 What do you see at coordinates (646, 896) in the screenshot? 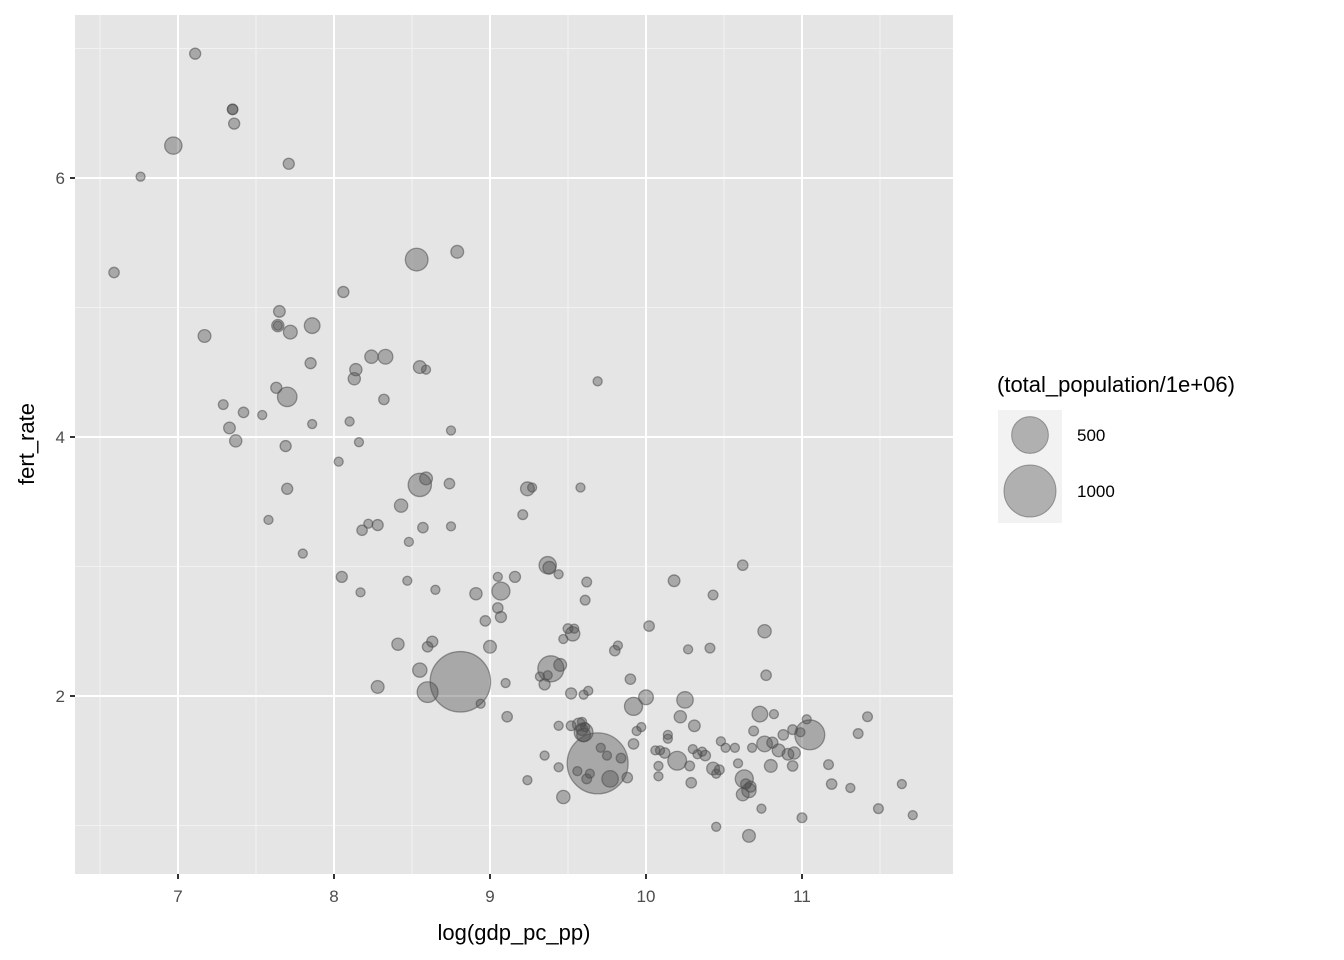
I see `x-tick-label: 10` at bounding box center [646, 896].